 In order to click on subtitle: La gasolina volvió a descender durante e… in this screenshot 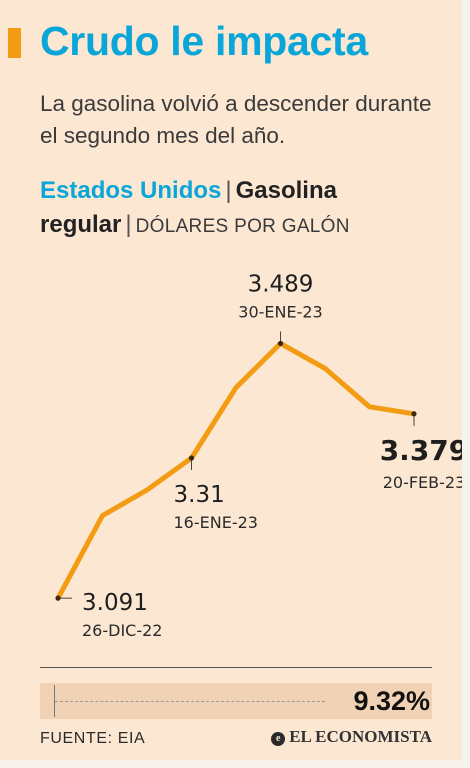, I will do `click(236, 119)`.